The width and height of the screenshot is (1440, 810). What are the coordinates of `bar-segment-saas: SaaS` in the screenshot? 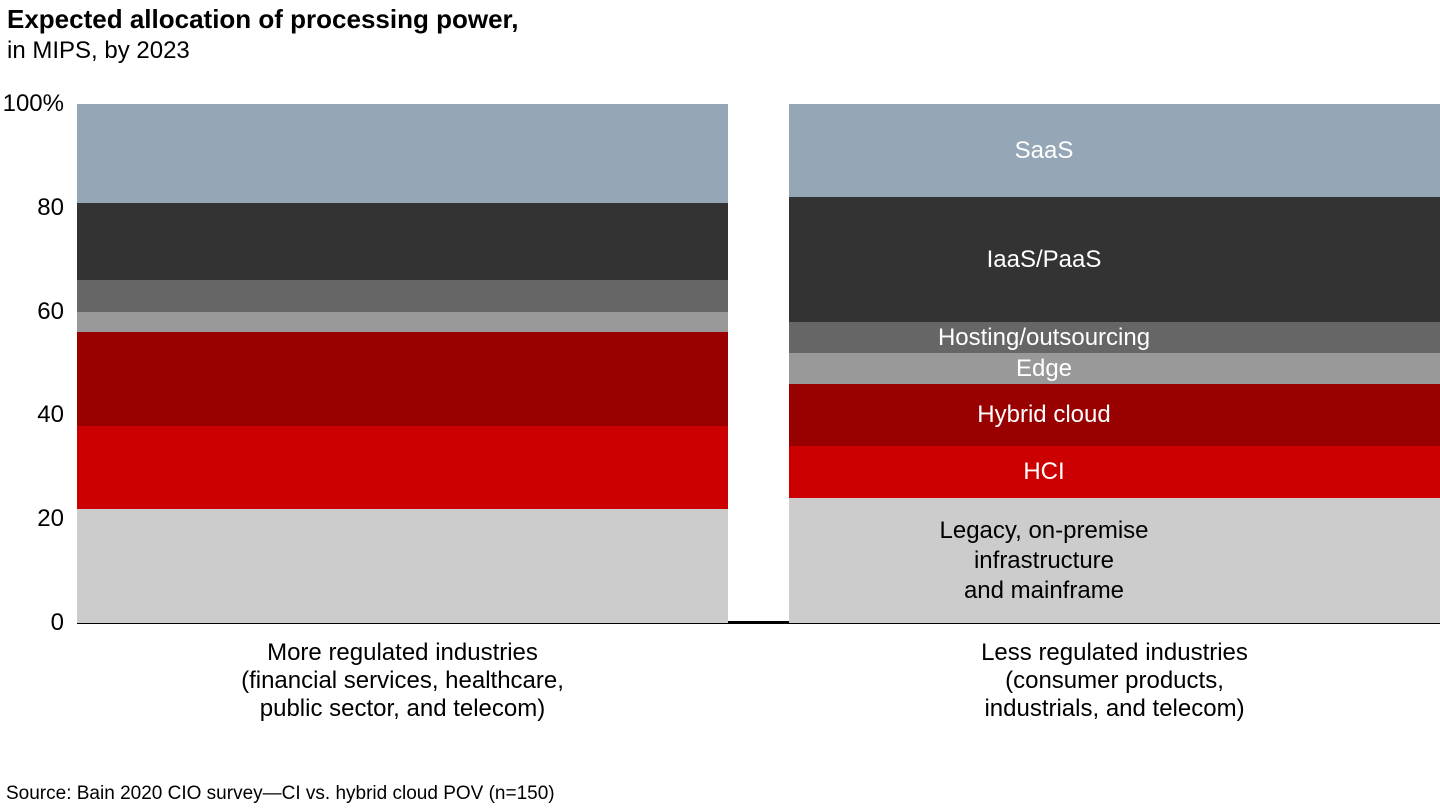 It's located at (1114, 151).